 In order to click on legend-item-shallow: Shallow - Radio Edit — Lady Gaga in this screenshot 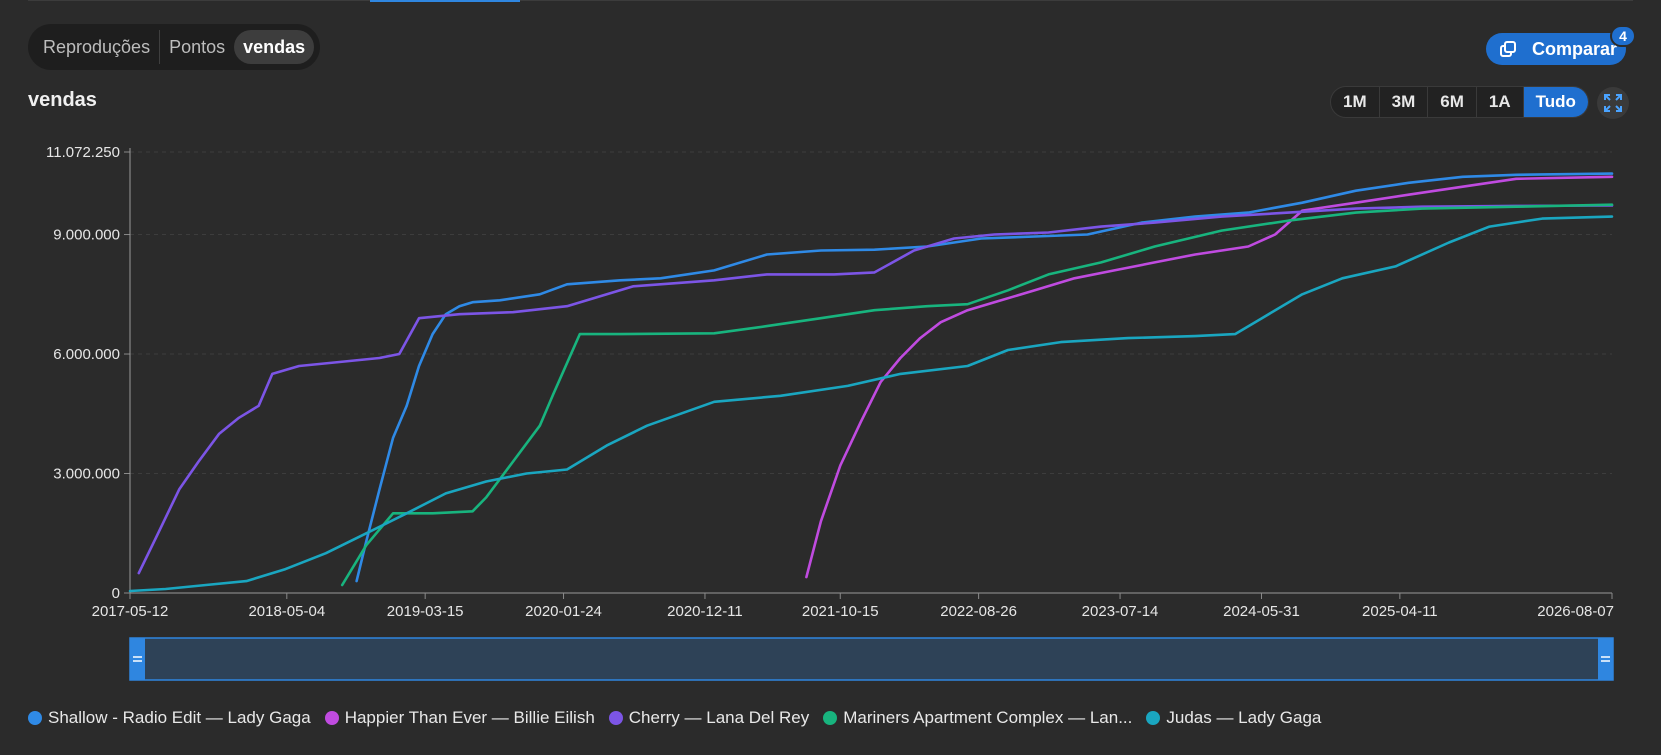, I will do `click(169, 718)`.